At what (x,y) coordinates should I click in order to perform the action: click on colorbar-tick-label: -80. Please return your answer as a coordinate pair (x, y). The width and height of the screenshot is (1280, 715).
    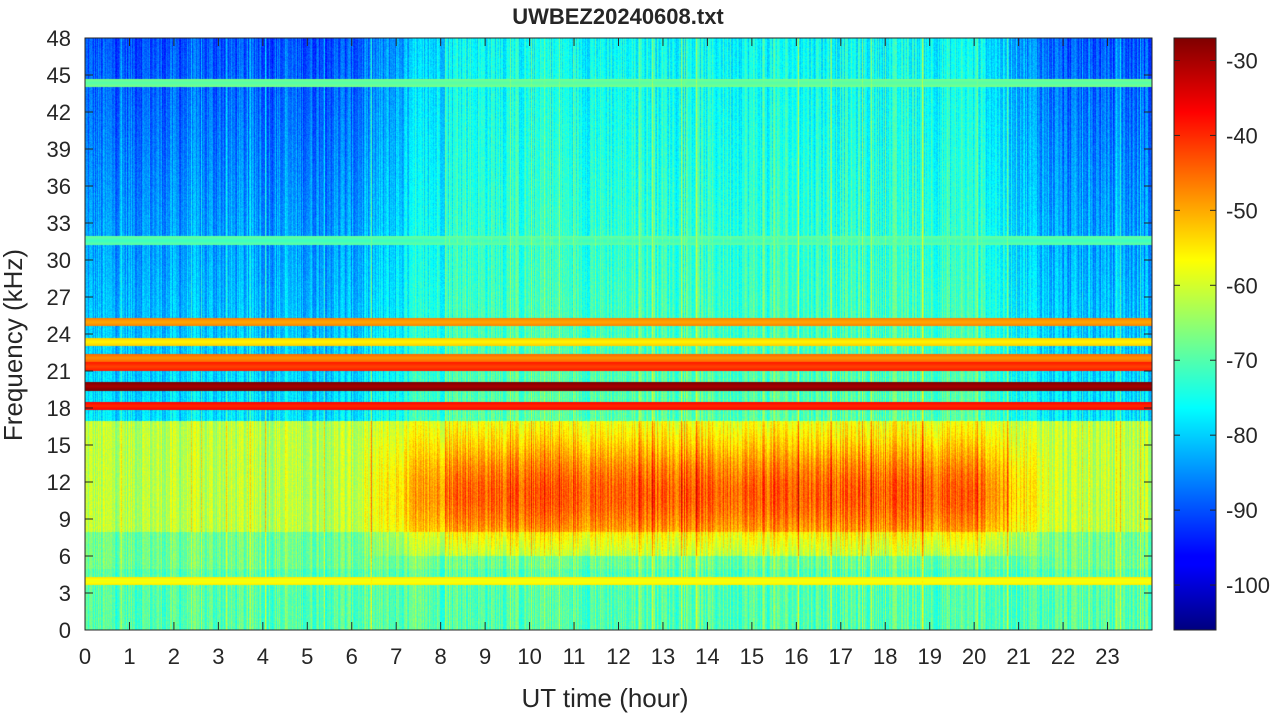
    Looking at the image, I should click on (1242, 435).